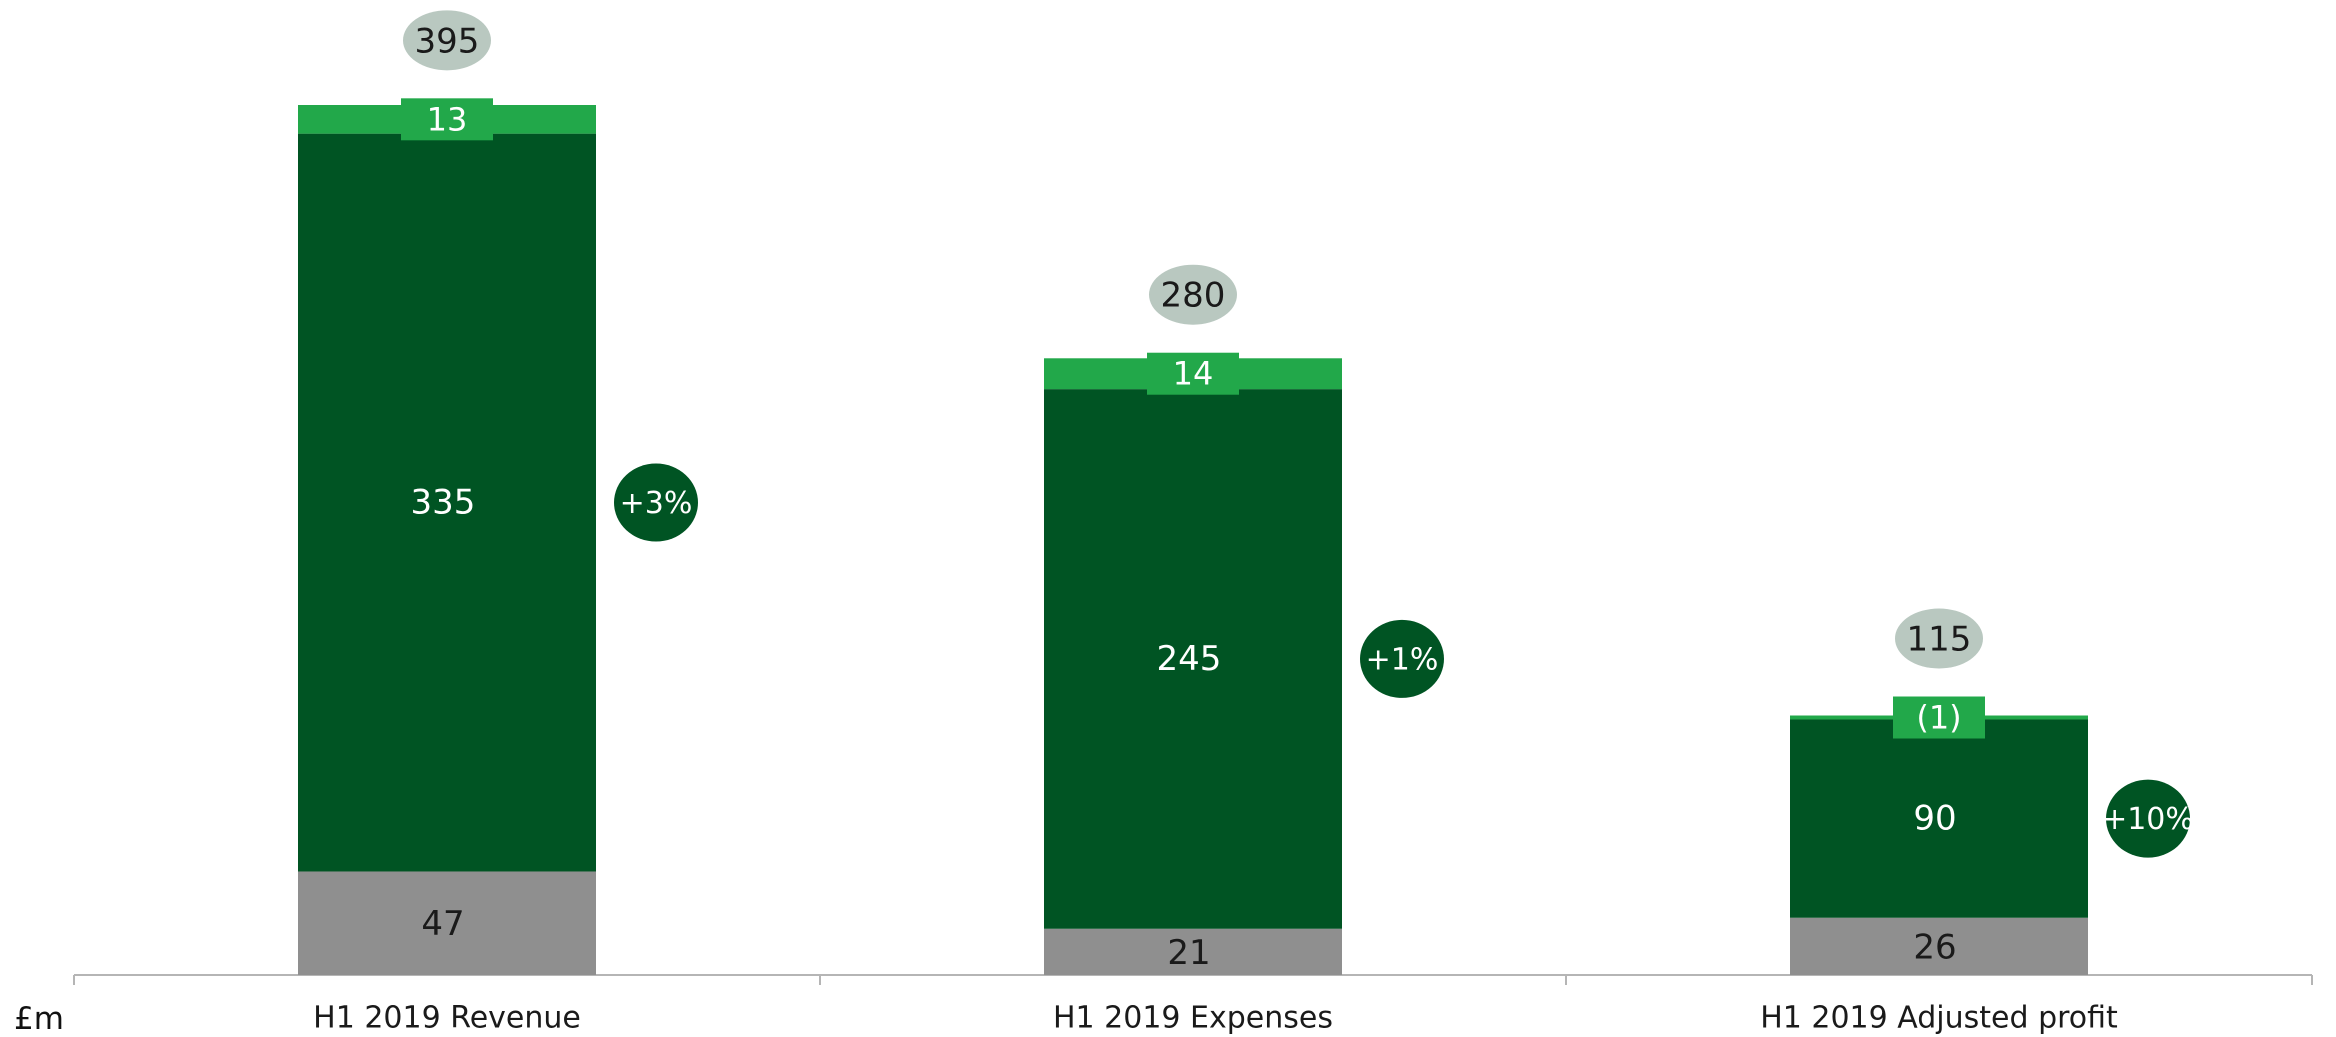  What do you see at coordinates (1939, 1018) in the screenshot?
I see `x-tick-label: H1 2019 Adjusted profit` at bounding box center [1939, 1018].